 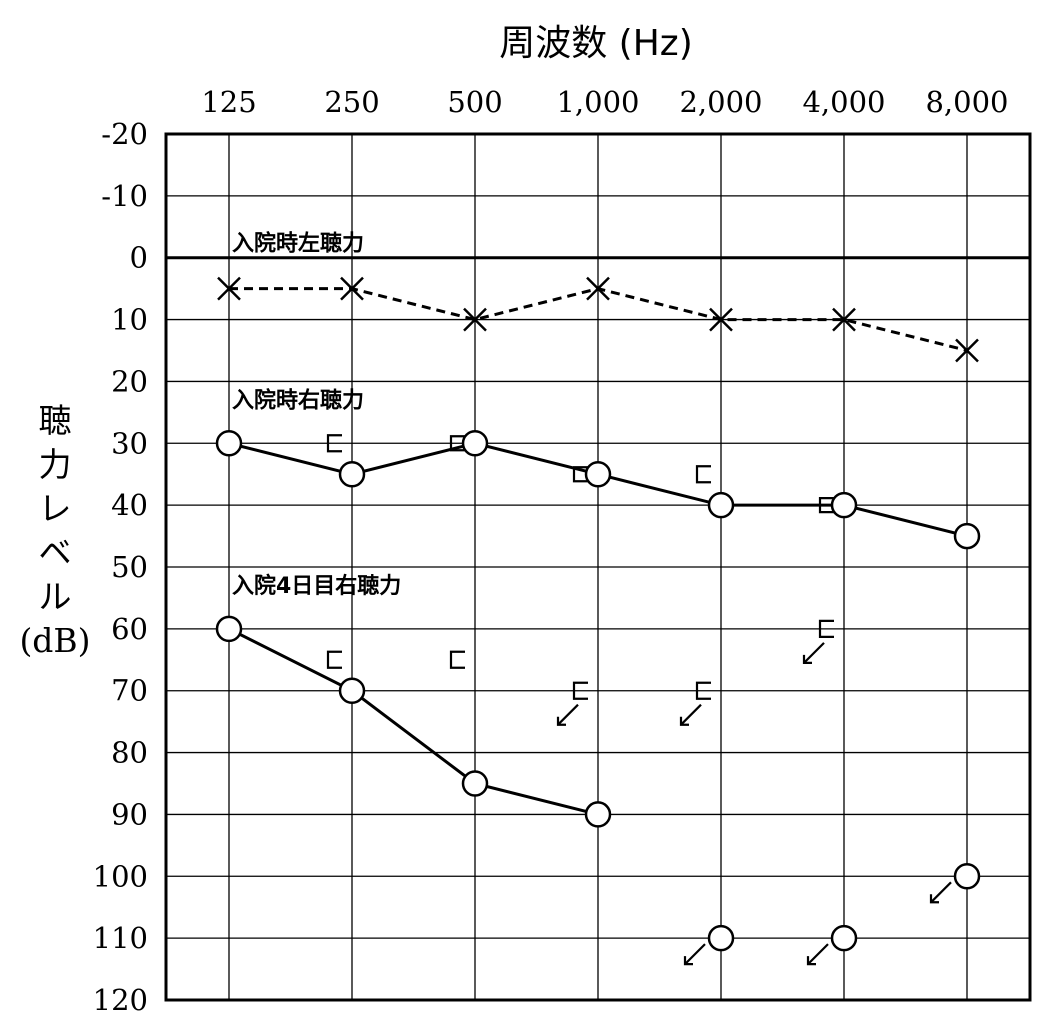 What do you see at coordinates (55, 596) in the screenshot?
I see `y-axis-label-char: ル` at bounding box center [55, 596].